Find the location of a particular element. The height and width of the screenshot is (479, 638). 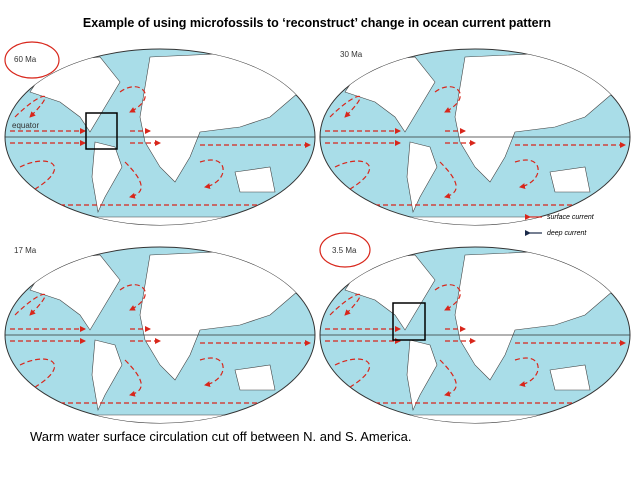

legend-label: deep current is located at coordinates (567, 233).